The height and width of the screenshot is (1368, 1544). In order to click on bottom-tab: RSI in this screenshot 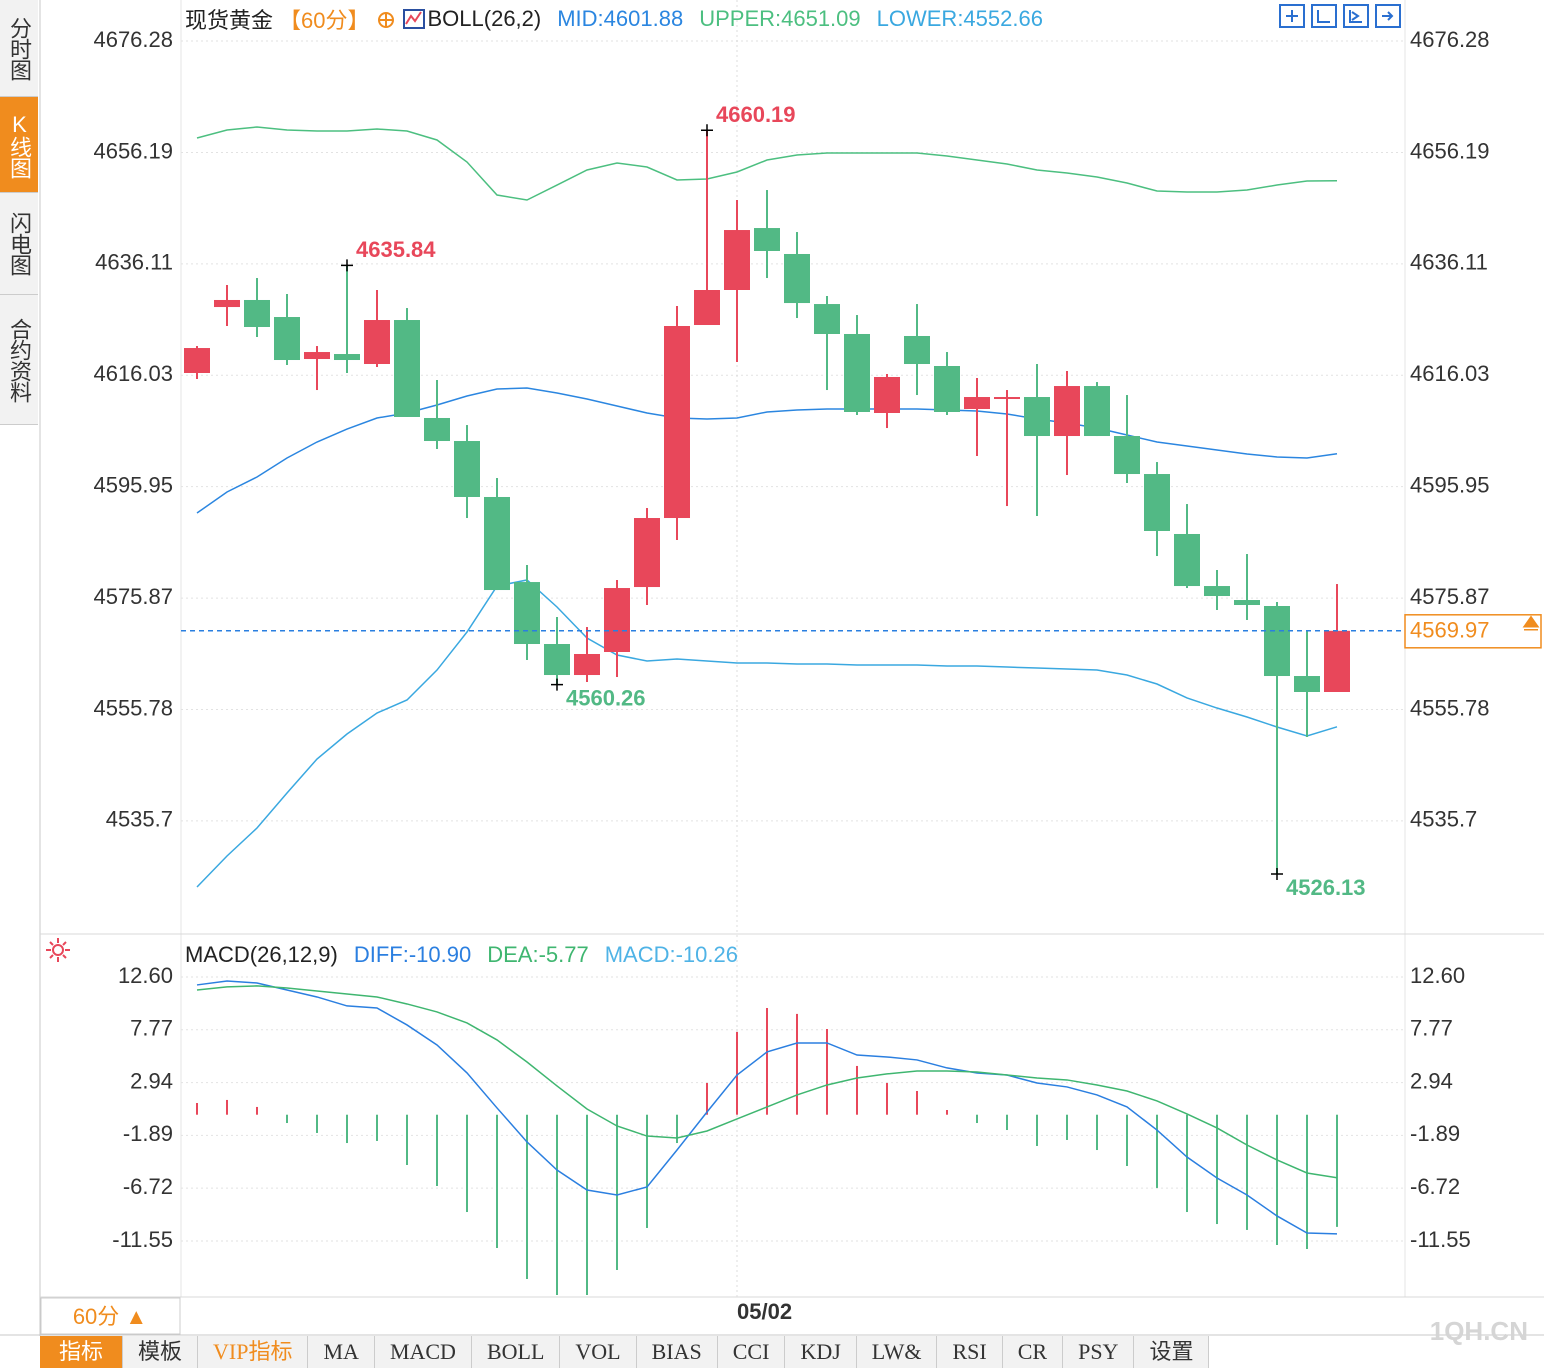, I will do `click(970, 1352)`.